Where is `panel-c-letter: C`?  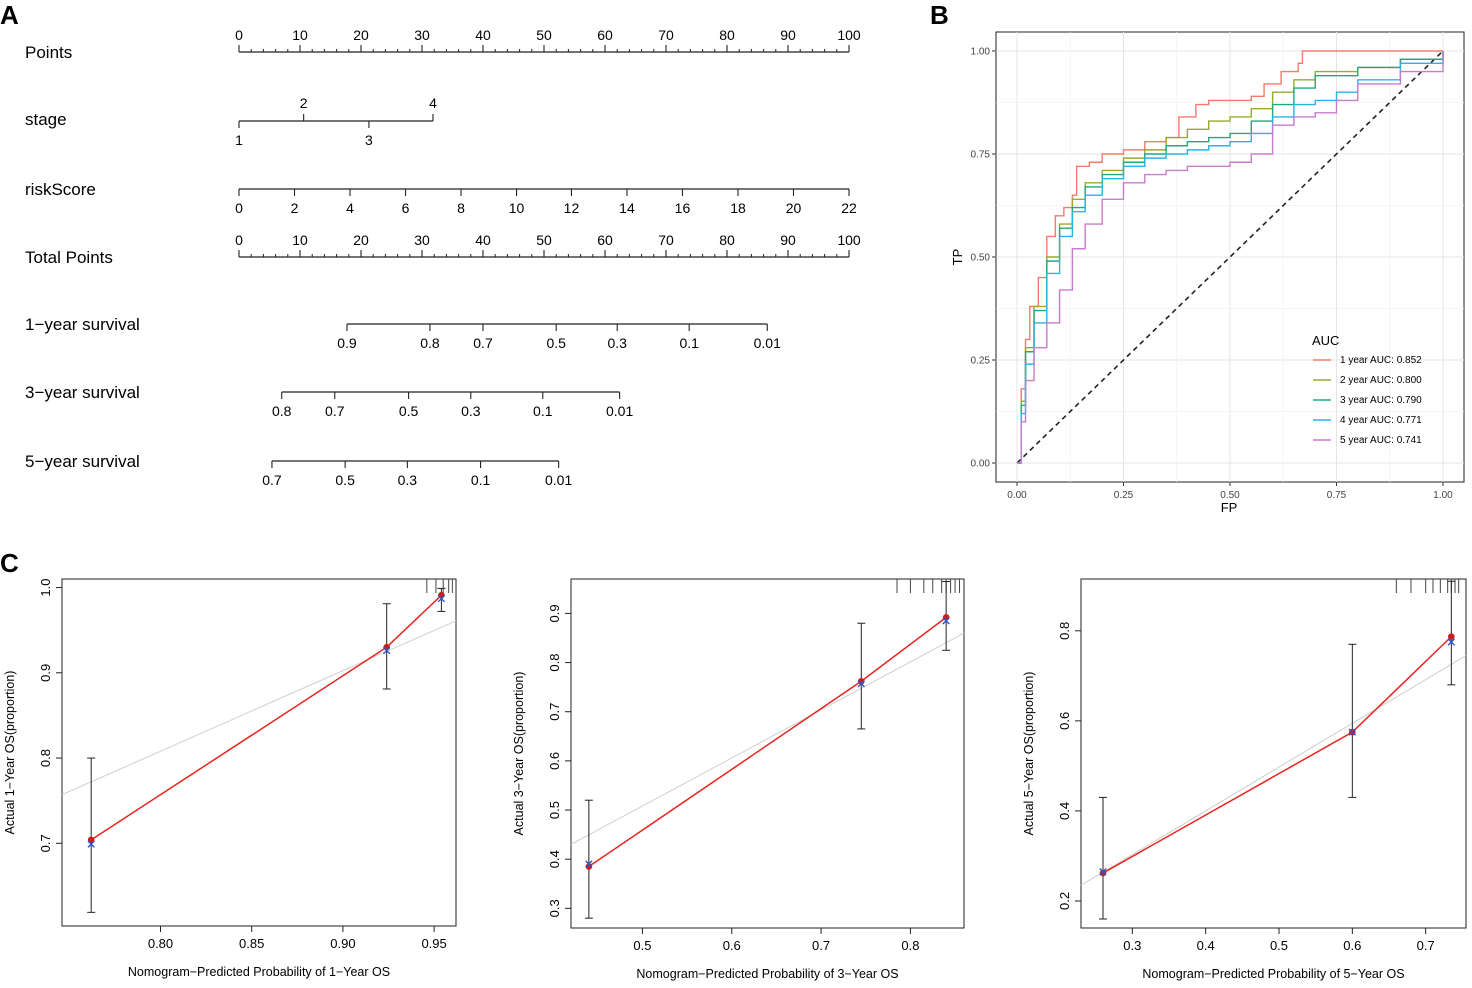
panel-c-letter: C is located at coordinates (9, 563).